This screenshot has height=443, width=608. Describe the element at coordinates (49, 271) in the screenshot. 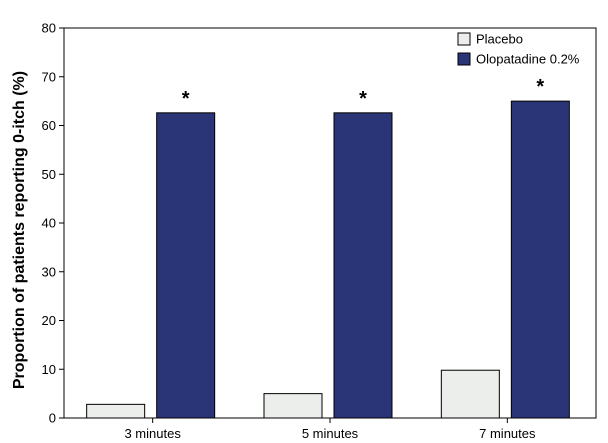

I see `y-tick-label: 30` at that location.